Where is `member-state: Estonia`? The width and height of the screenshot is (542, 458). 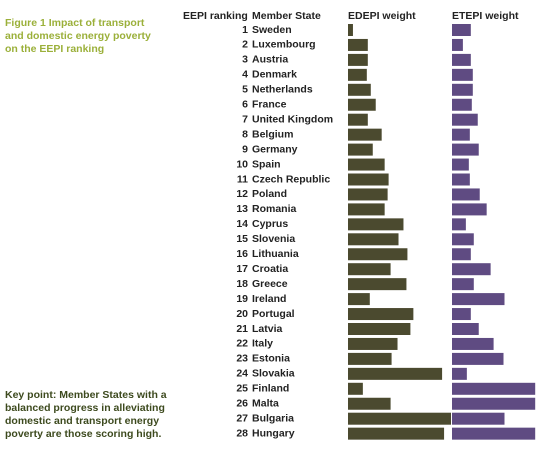
member-state: Estonia is located at coordinates (271, 359).